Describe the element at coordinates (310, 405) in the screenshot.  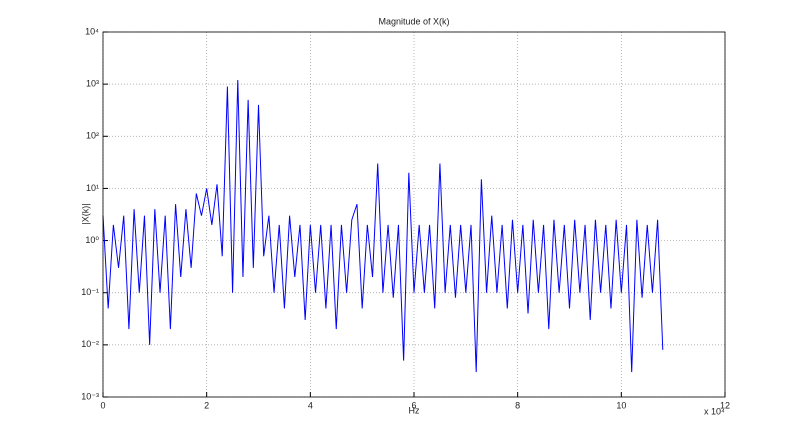
I see `x-tick-label: 4` at that location.